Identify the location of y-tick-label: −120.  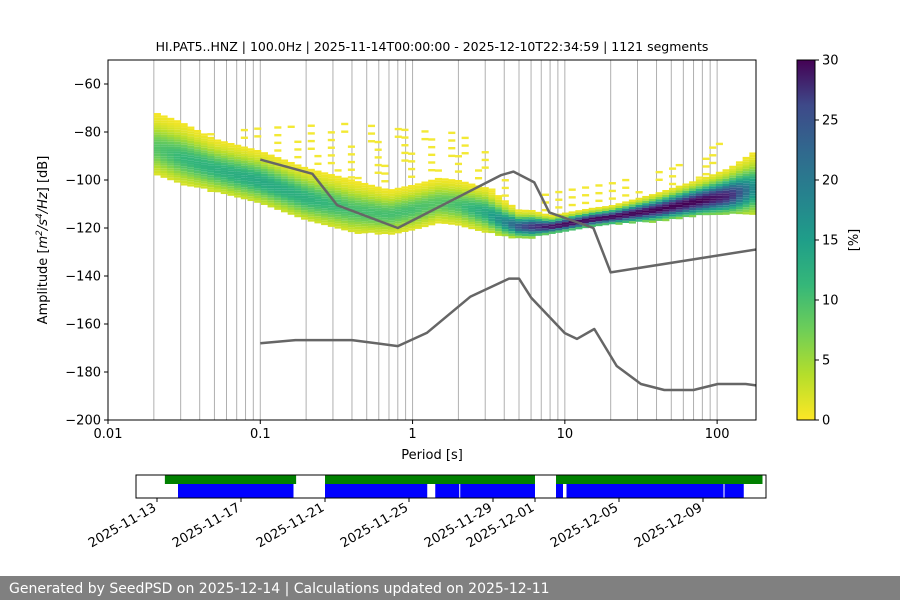
(83, 229).